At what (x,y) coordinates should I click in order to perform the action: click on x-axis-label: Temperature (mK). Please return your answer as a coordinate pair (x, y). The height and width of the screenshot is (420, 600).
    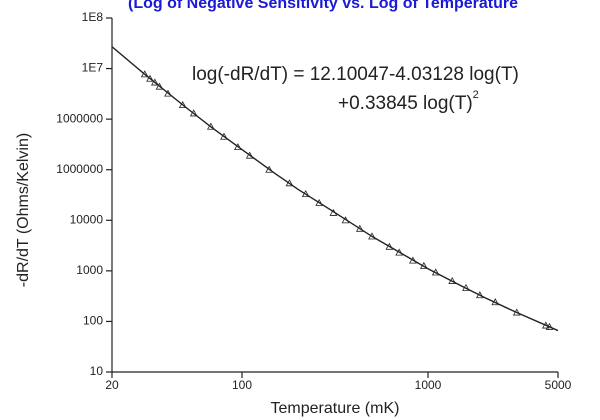
    Looking at the image, I should click on (335, 408).